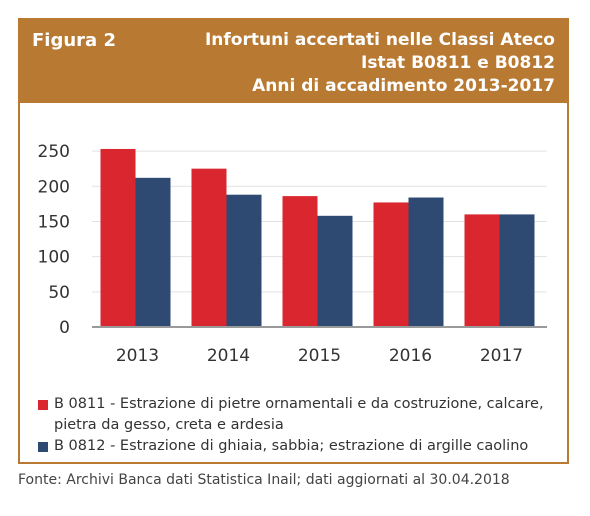 The height and width of the screenshot is (516, 590). Describe the element at coordinates (43, 405) in the screenshot. I see `legend-swatch-b0811` at that location.